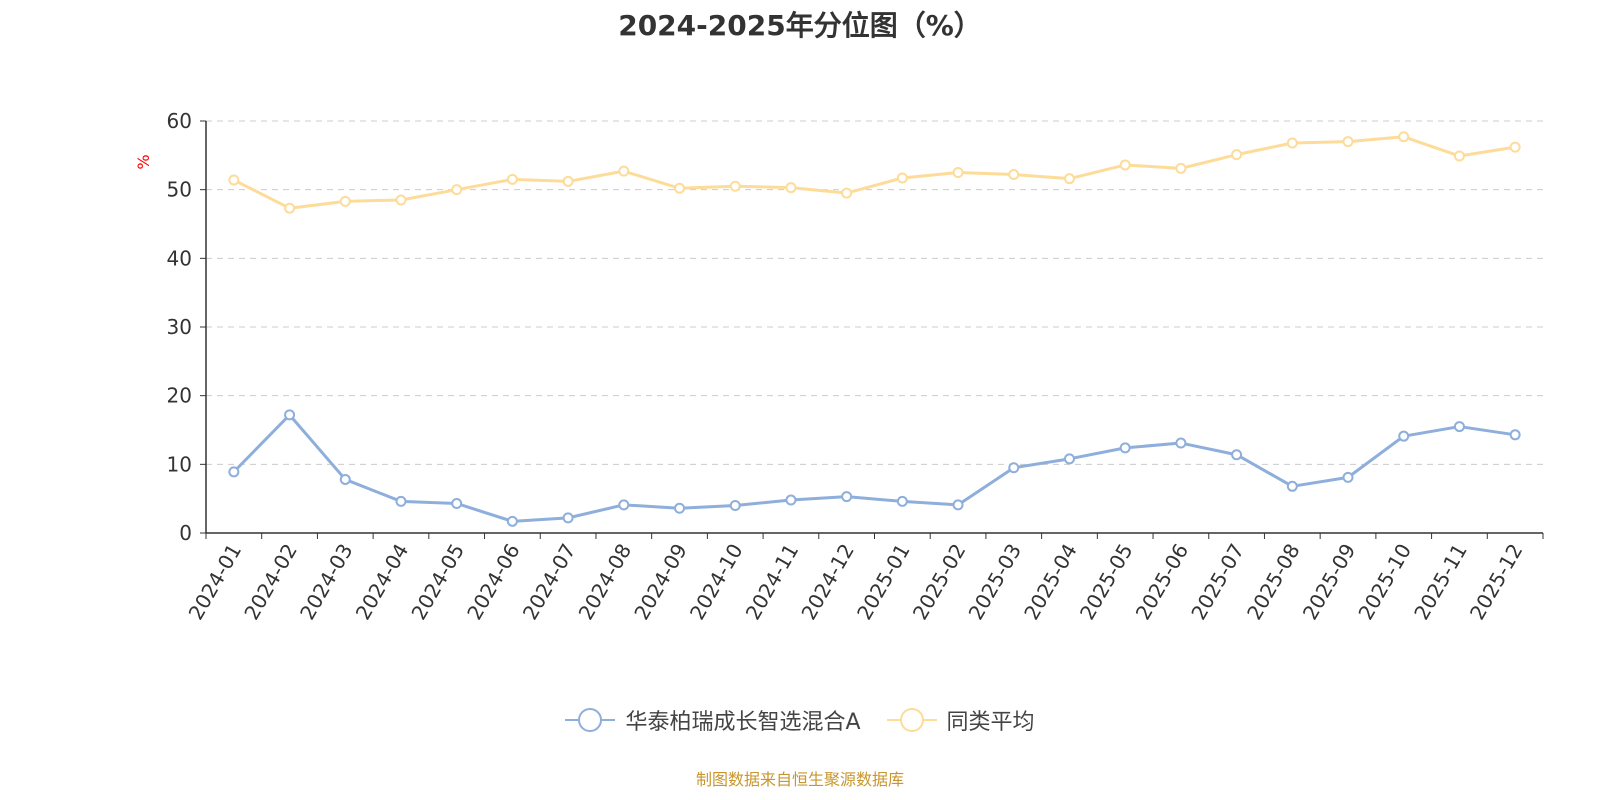 The image size is (1600, 800). Describe the element at coordinates (493, 582) in the screenshot. I see `x-tick-label: 2024-06` at that location.